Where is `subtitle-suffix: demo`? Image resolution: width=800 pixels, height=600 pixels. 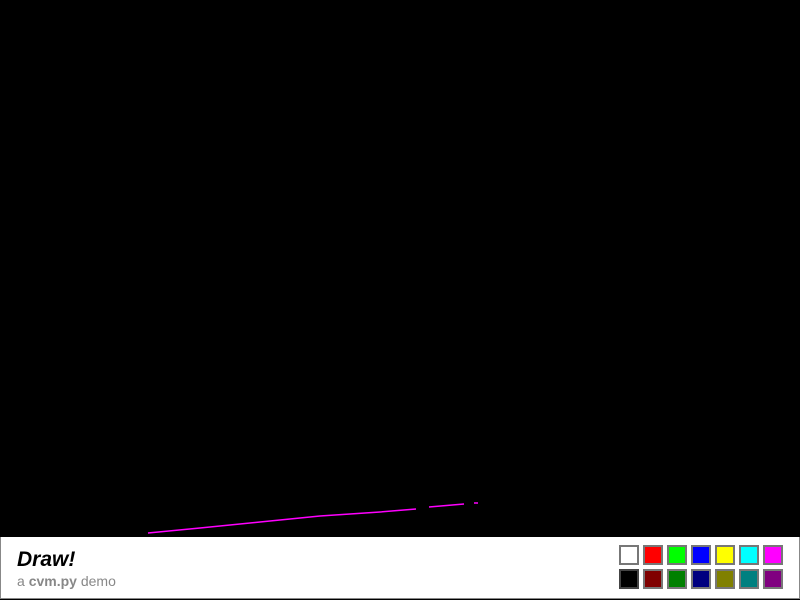
subtitle-suffix: demo is located at coordinates (98, 581).